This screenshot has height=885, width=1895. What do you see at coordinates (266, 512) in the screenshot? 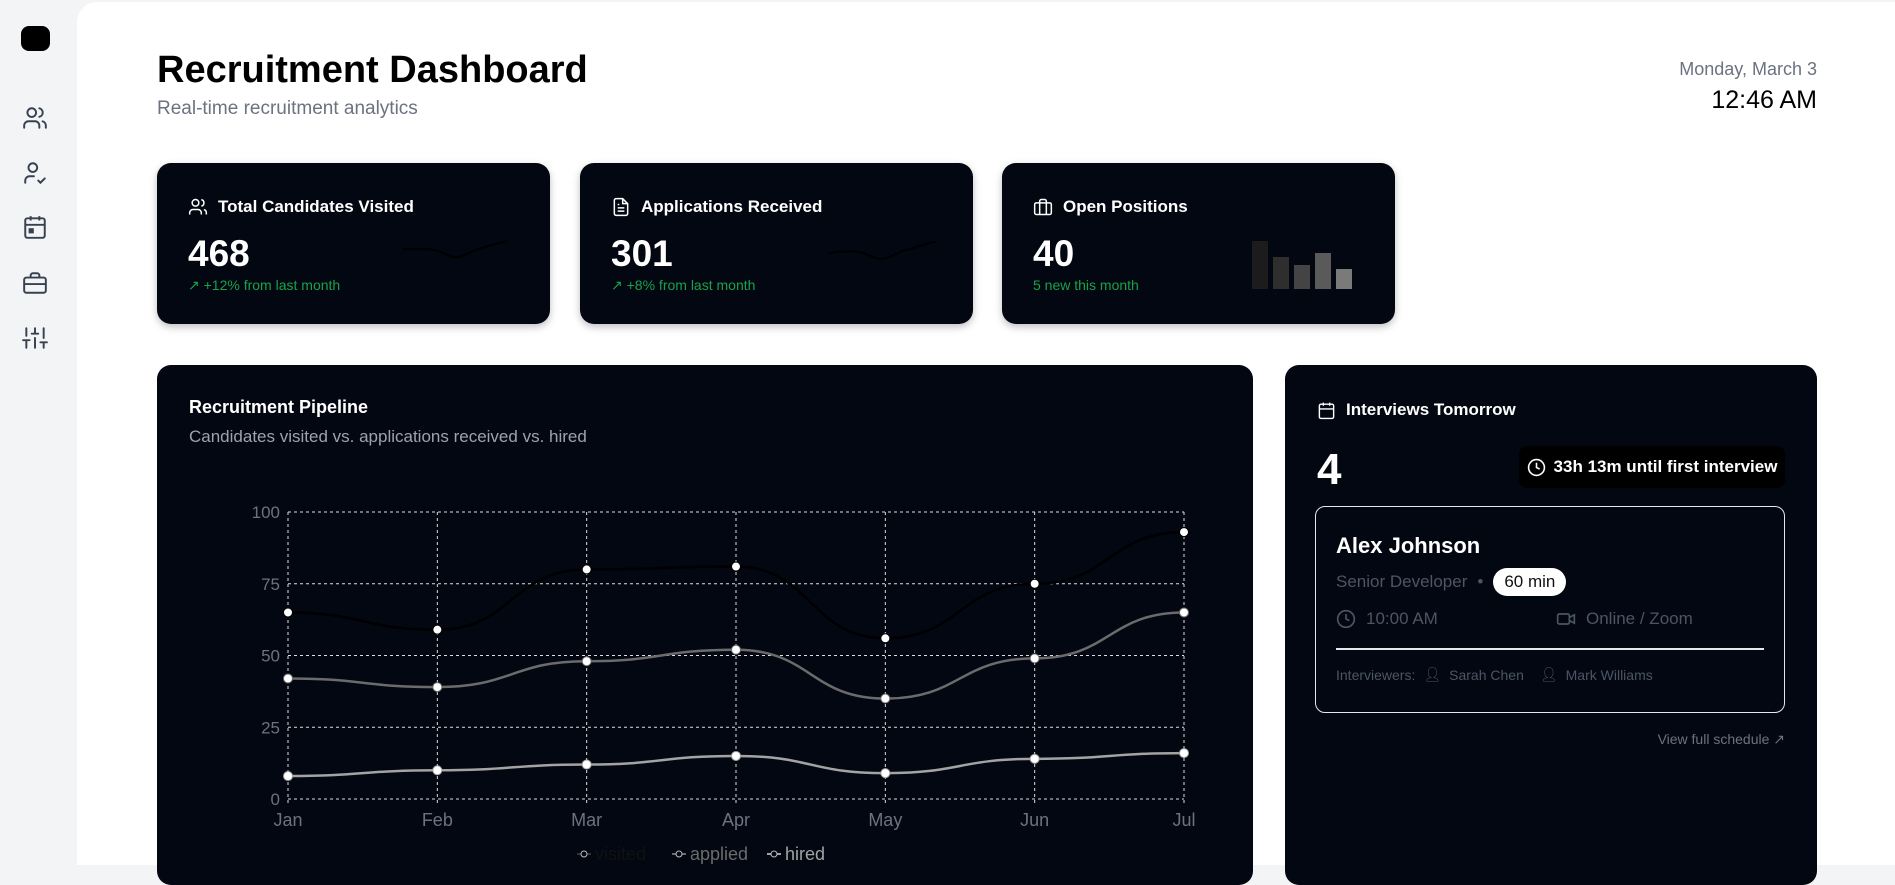
I see `y-tick-label: 100` at bounding box center [266, 512].